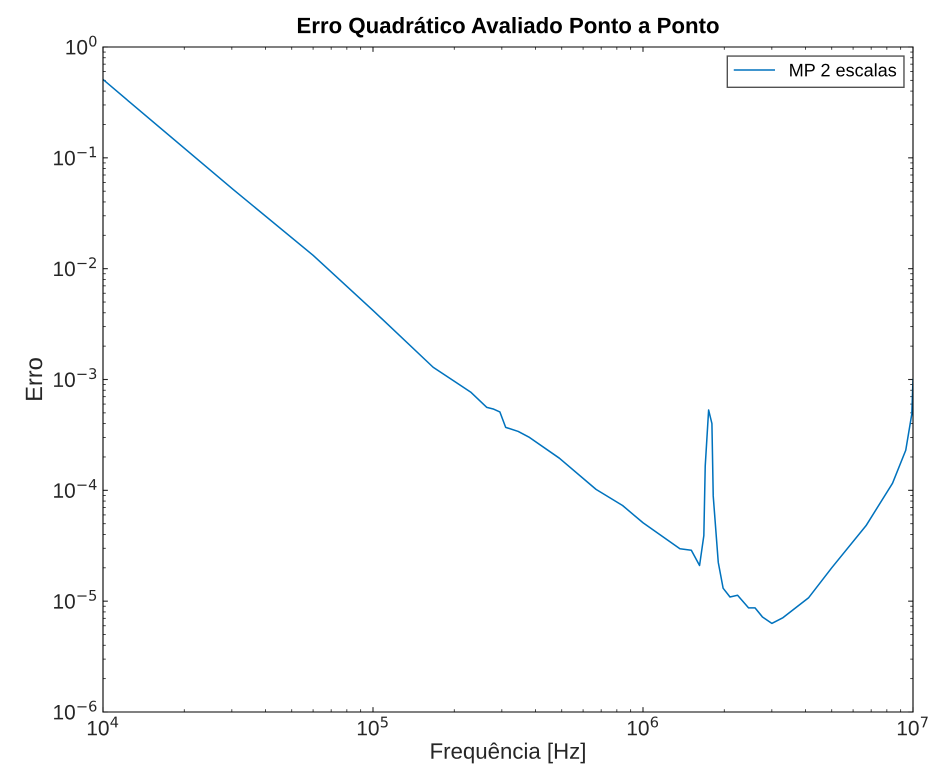 The image size is (932, 772). I want to click on legend-label: MP 2 escalas, so click(843, 70).